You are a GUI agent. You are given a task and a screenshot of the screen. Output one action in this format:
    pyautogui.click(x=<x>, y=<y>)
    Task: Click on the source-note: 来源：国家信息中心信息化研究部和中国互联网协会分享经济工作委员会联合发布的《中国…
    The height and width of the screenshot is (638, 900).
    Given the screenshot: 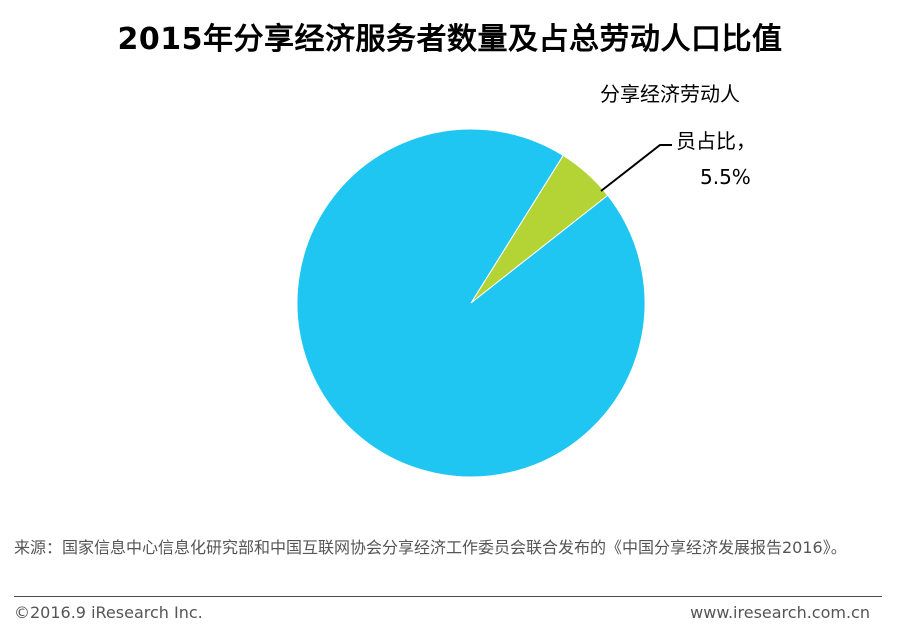 What is the action you would take?
    pyautogui.click(x=430, y=547)
    